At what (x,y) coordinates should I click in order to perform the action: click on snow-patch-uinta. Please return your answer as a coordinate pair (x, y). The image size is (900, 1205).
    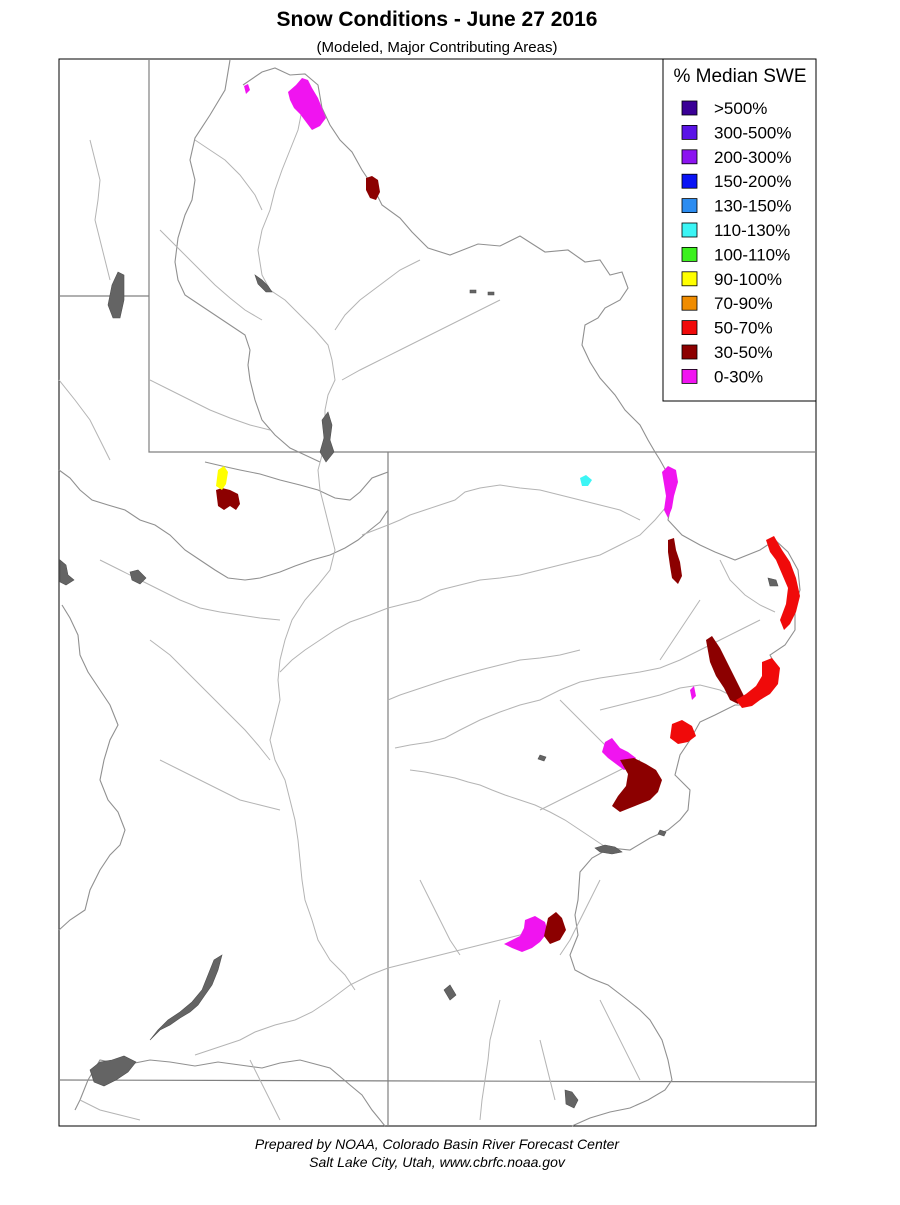
    Looking at the image, I should click on (228, 499).